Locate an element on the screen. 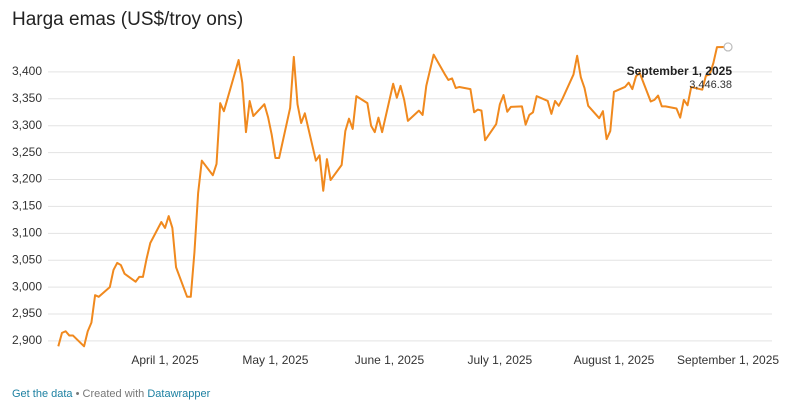 Image resolution: width=806 pixels, height=413 pixels. x-tick-label: September 1, 2025 is located at coordinates (728, 360).